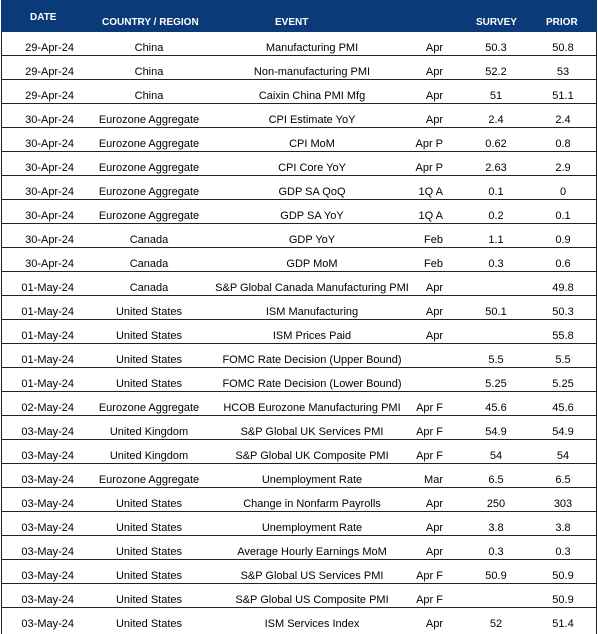  What do you see at coordinates (312, 72) in the screenshot?
I see `event-cell: Non-manufacturing PMI` at bounding box center [312, 72].